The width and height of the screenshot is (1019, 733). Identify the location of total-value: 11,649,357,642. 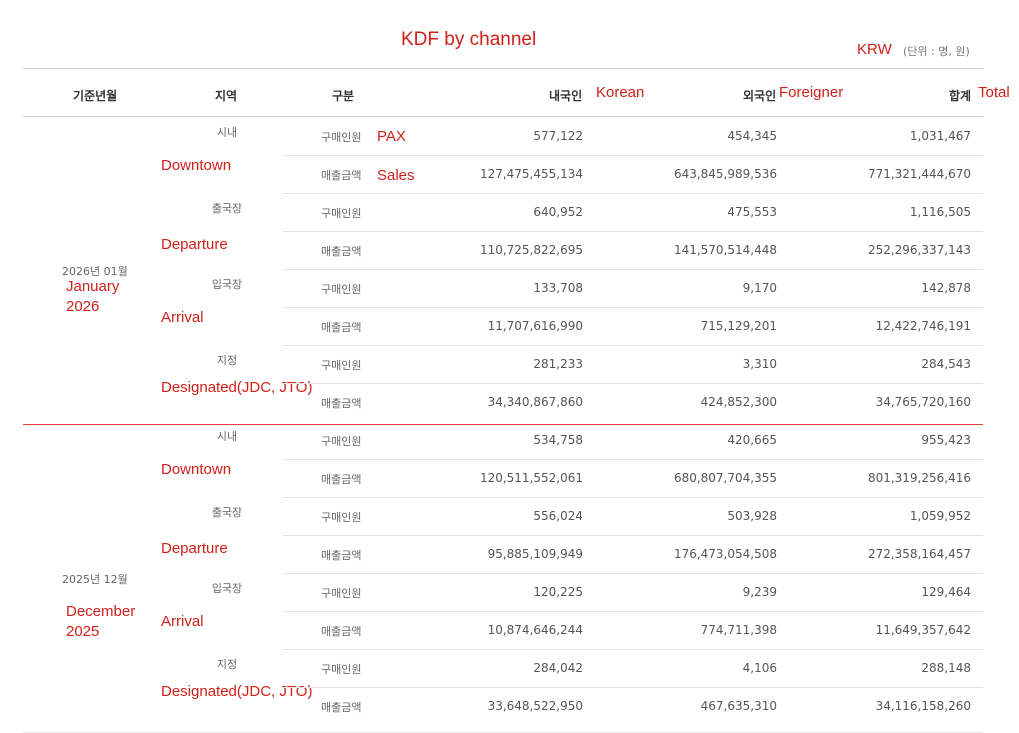
(923, 630).